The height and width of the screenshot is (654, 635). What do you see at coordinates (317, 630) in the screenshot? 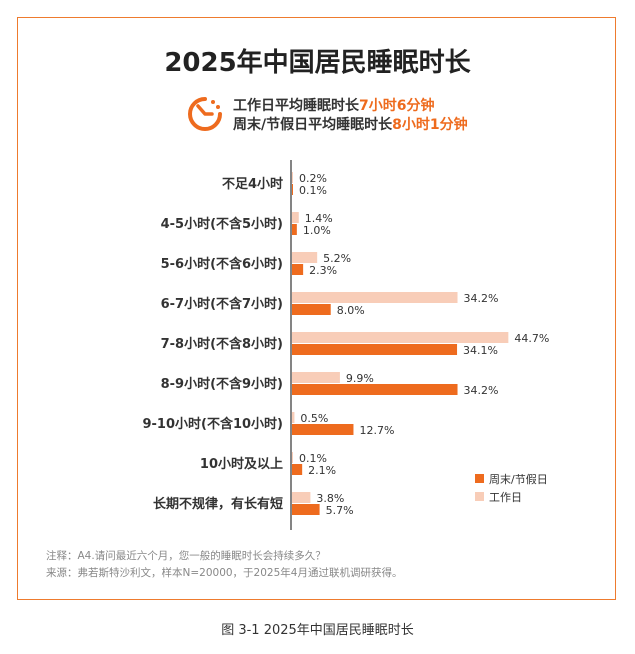
I see `figure-caption: 图 3-1 2025年中国居民睡眠时长` at bounding box center [317, 630].